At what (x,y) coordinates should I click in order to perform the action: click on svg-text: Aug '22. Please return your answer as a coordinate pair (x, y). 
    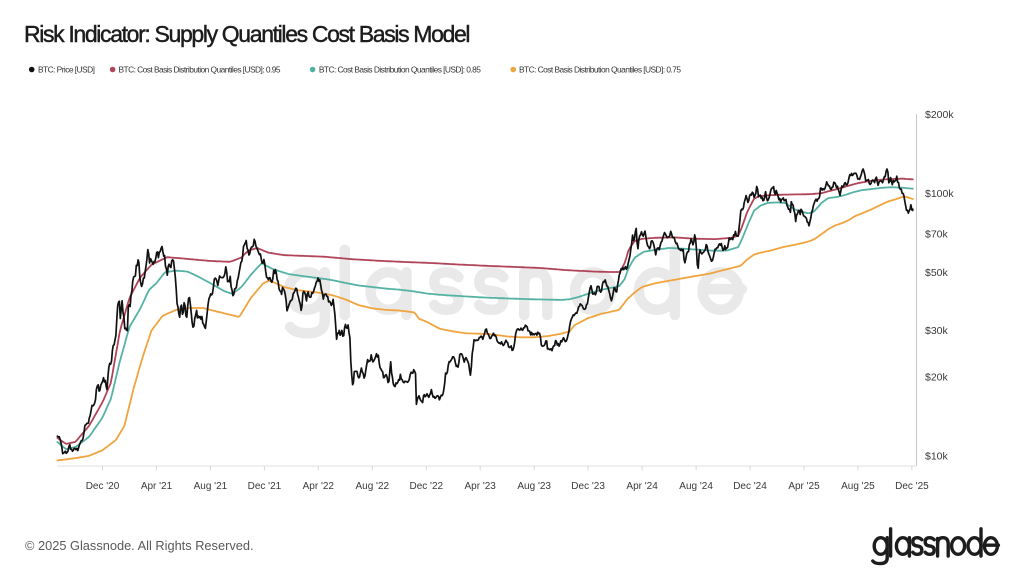
    Looking at the image, I should click on (372, 486).